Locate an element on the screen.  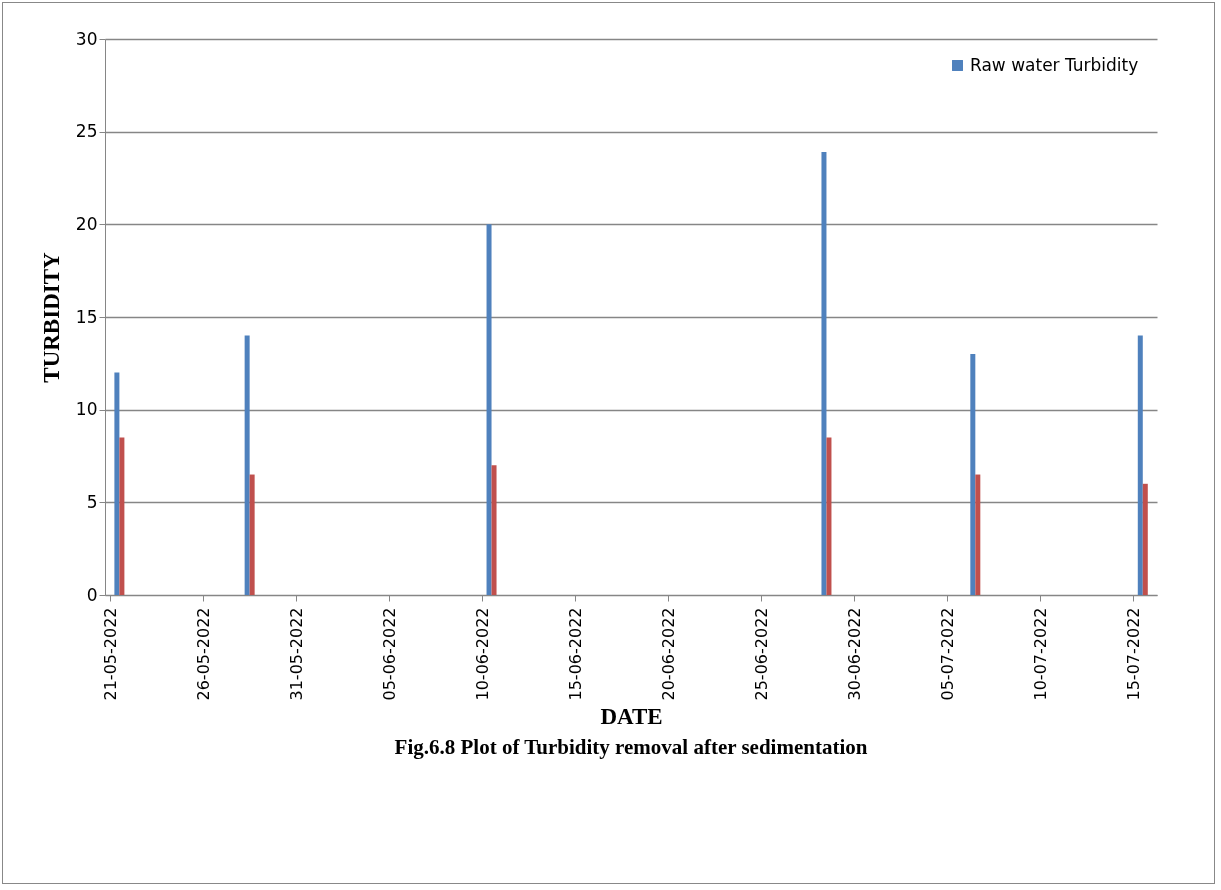
x-tick-label: 25-06-2022 is located at coordinates (761, 654).